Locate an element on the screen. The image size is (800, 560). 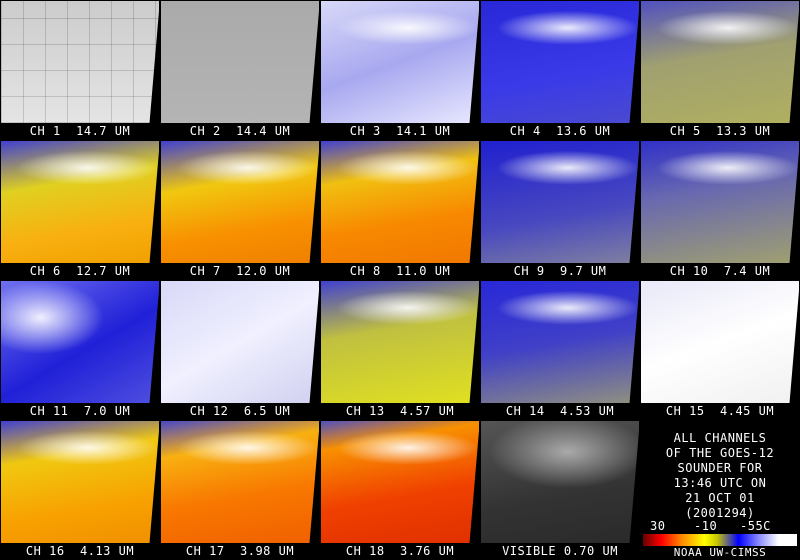
panel-label: CH 4 13.6 UM is located at coordinates (560, 131).